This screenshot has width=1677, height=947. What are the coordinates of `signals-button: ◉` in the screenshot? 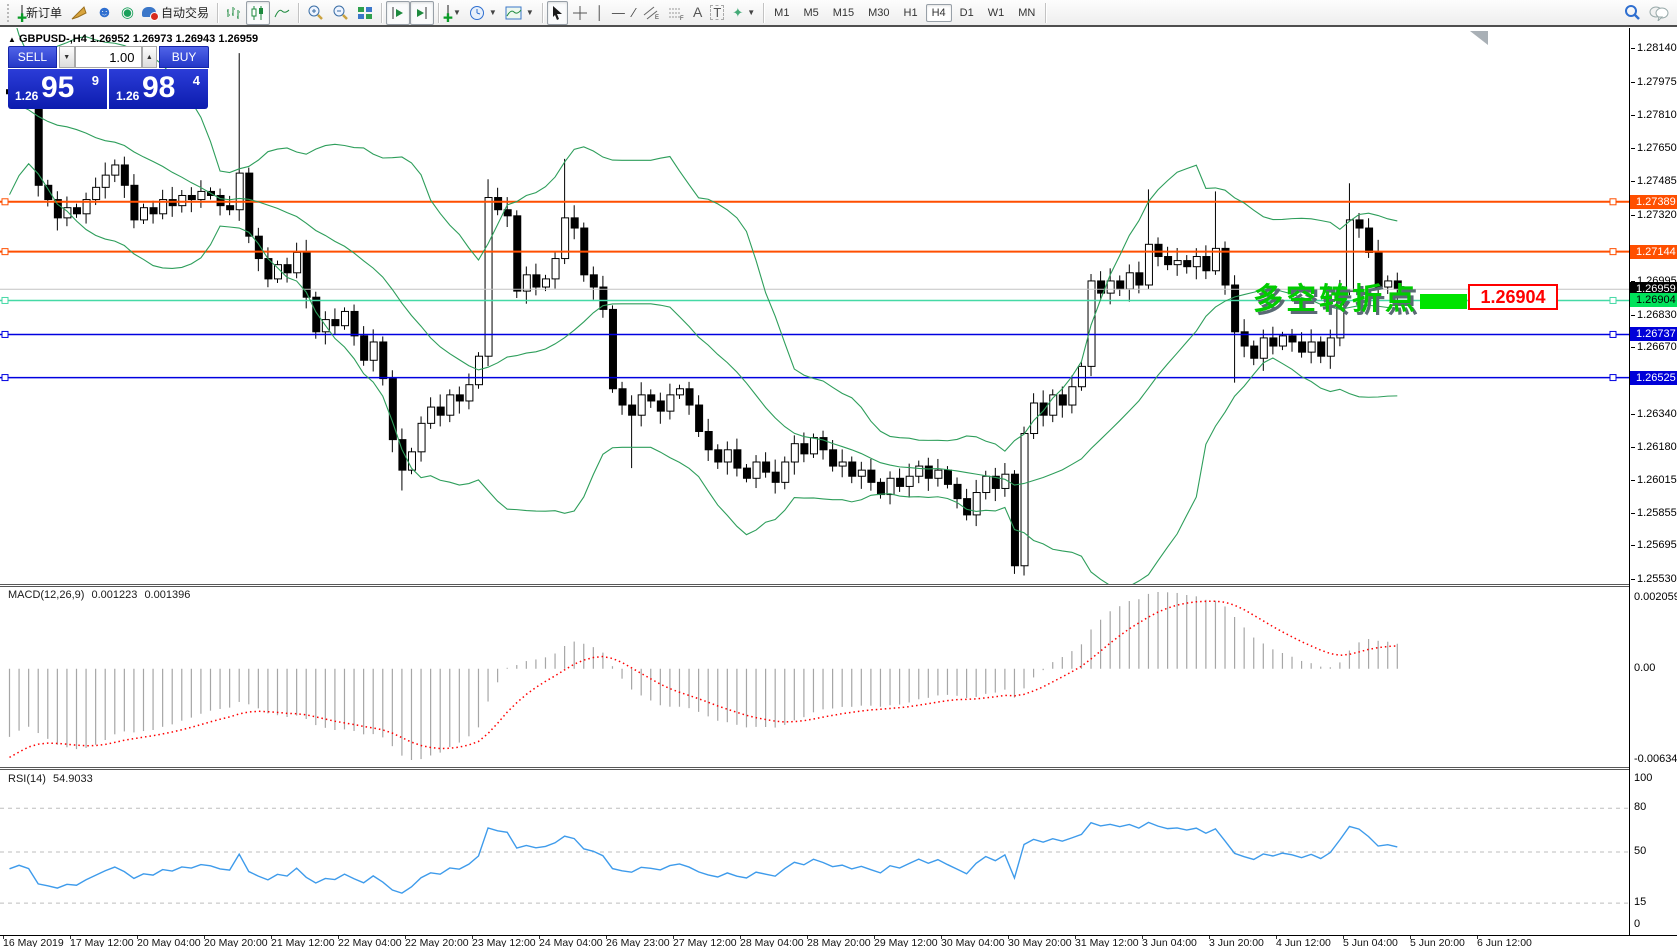 It's located at (127, 13).